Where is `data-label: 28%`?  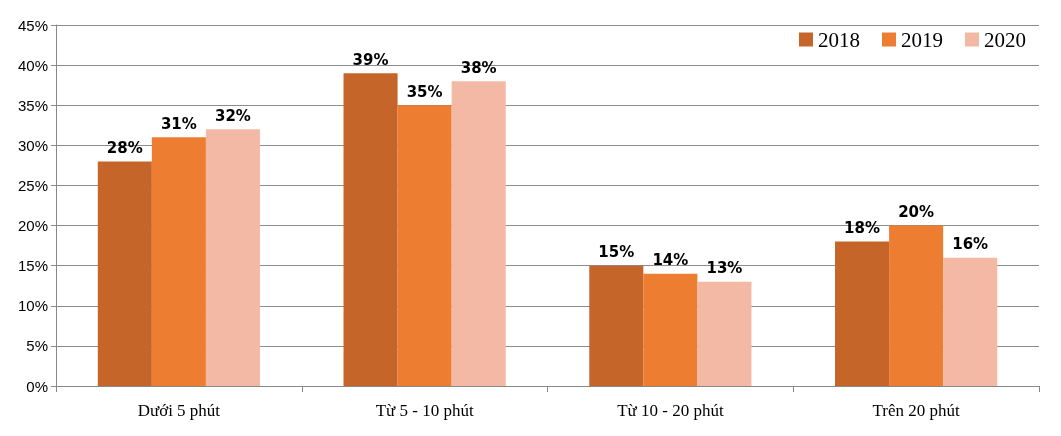 data-label: 28% is located at coordinates (124, 147).